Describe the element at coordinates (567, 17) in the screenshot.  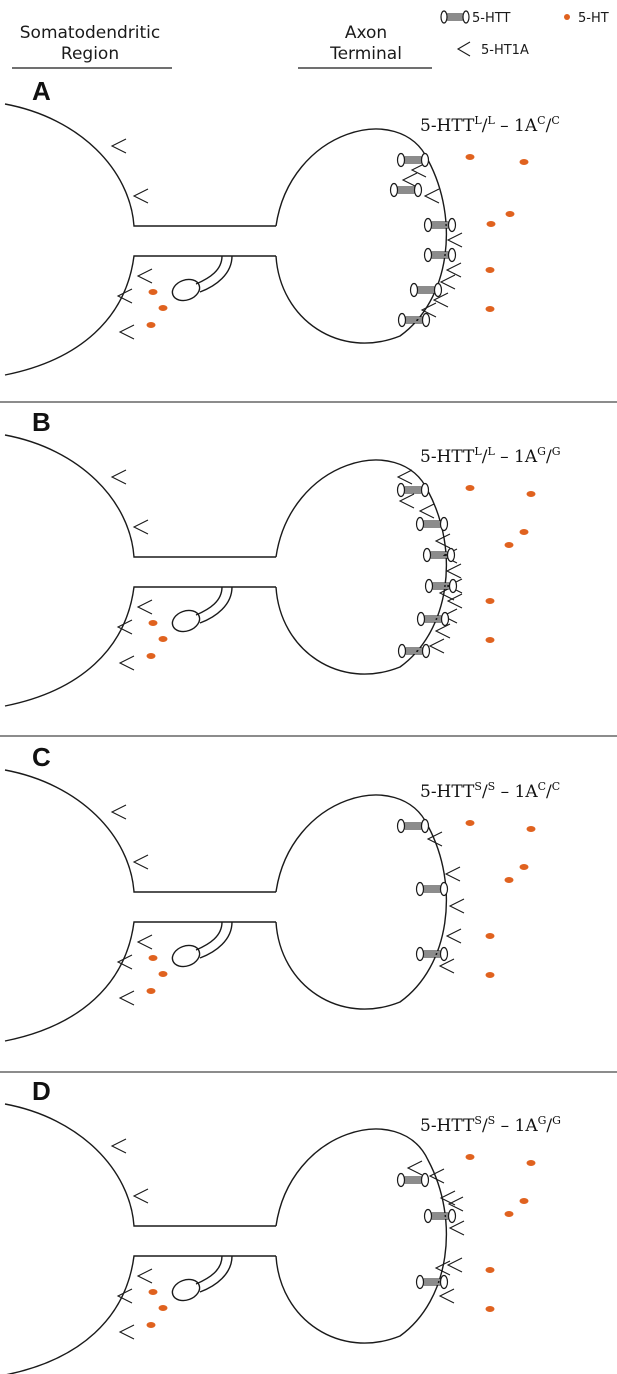
I see `legend-serotonin-dot-icon` at that location.